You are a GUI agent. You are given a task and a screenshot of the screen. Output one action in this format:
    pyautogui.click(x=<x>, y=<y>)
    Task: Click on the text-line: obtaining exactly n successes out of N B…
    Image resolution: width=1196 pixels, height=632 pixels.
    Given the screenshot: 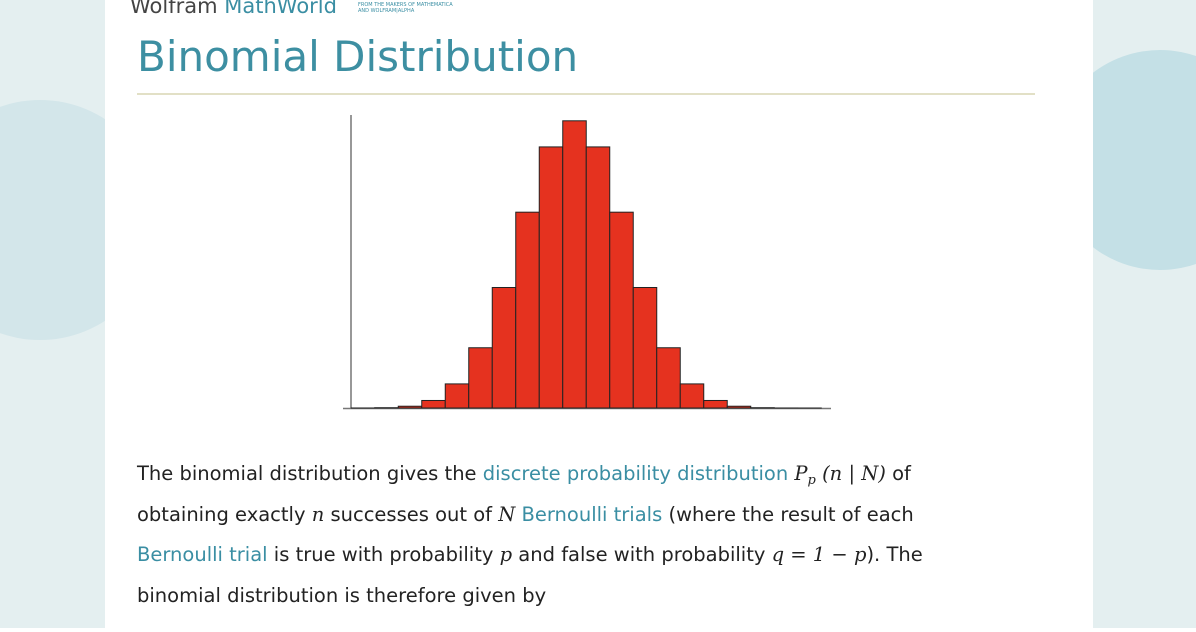 What is the action you would take?
    pyautogui.click(x=530, y=517)
    